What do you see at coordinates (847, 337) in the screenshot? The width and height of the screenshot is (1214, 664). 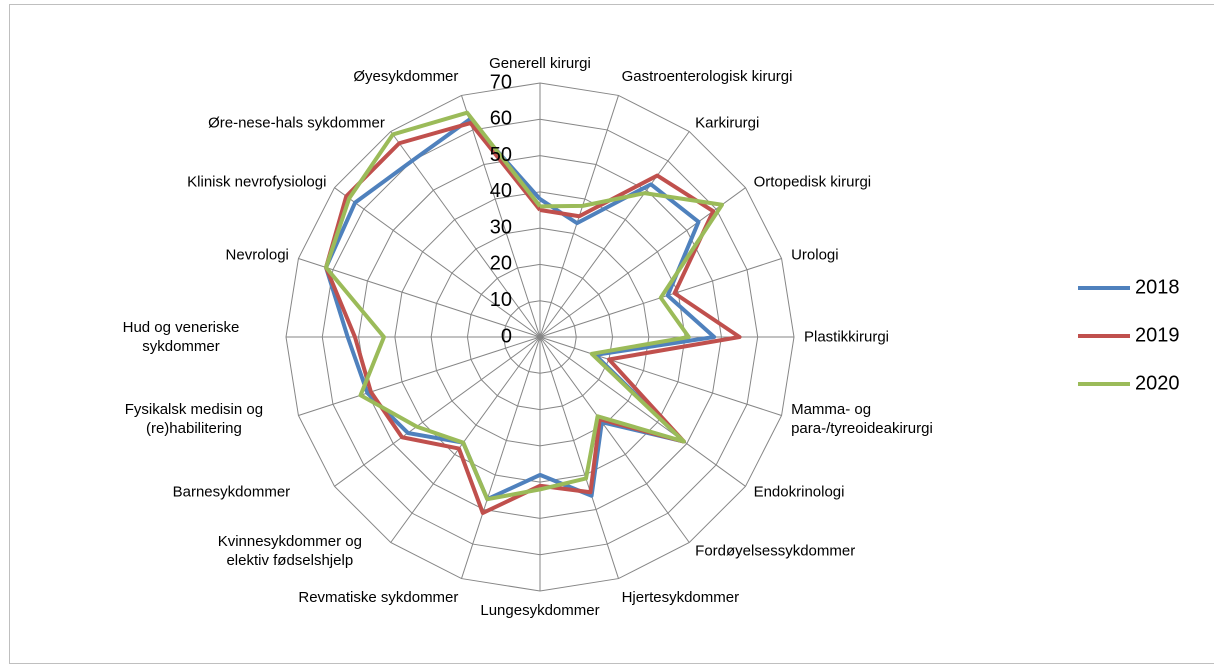 I see `category-label: Plastikkirurgi` at bounding box center [847, 337].